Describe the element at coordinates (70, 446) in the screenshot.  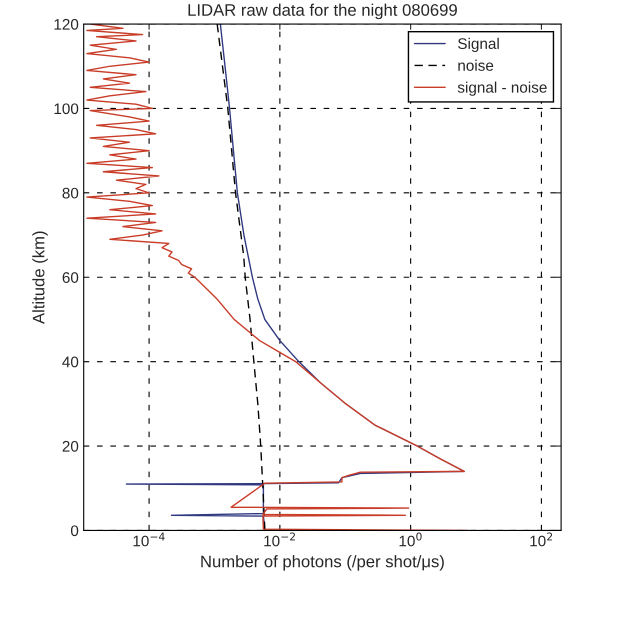
I see `y-tick-label: 20` at that location.